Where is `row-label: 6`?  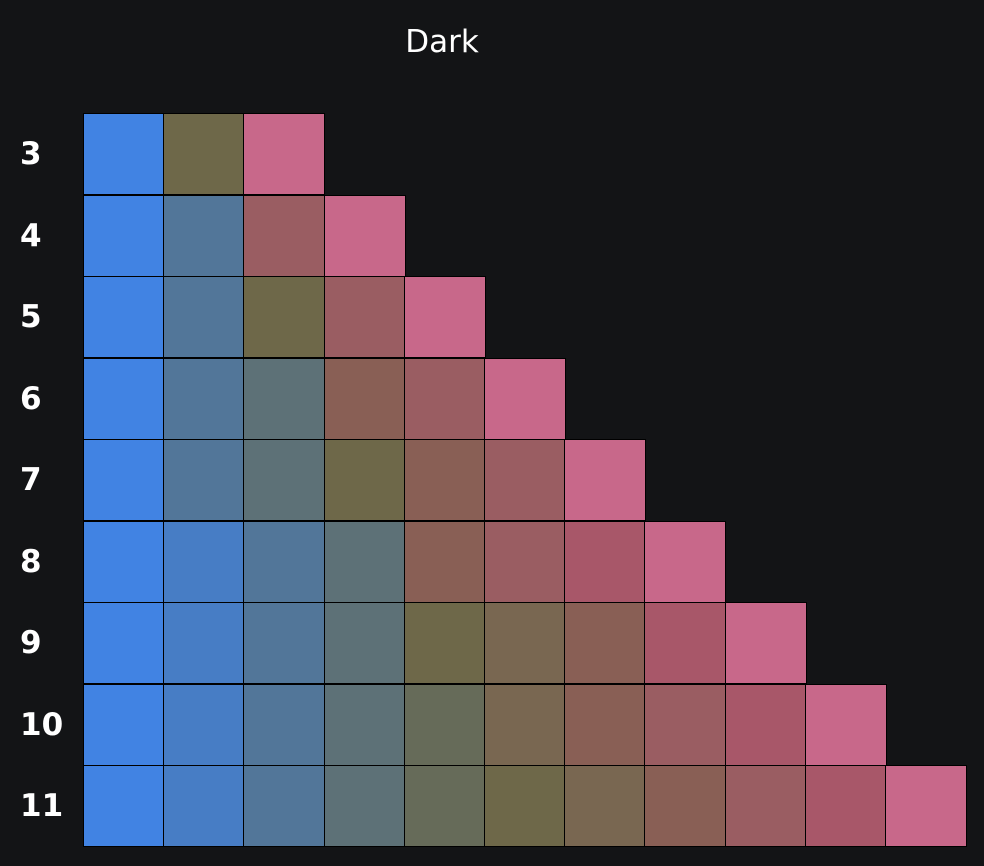 row-label: 6 is located at coordinates (31, 398).